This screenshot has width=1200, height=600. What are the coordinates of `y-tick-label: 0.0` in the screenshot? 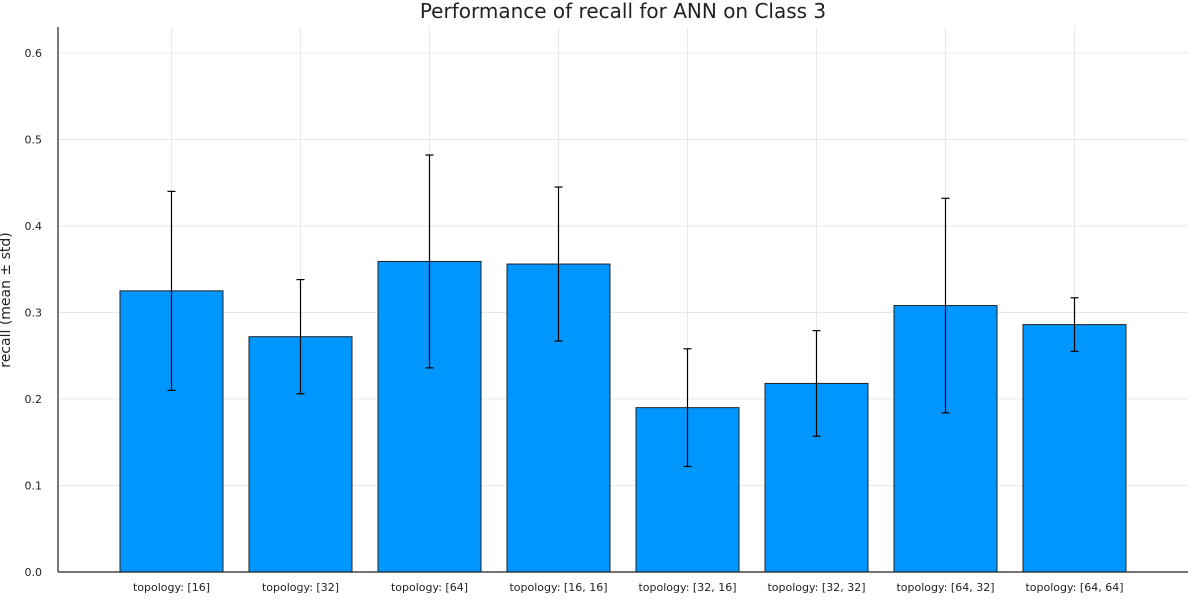 It's located at (34, 572).